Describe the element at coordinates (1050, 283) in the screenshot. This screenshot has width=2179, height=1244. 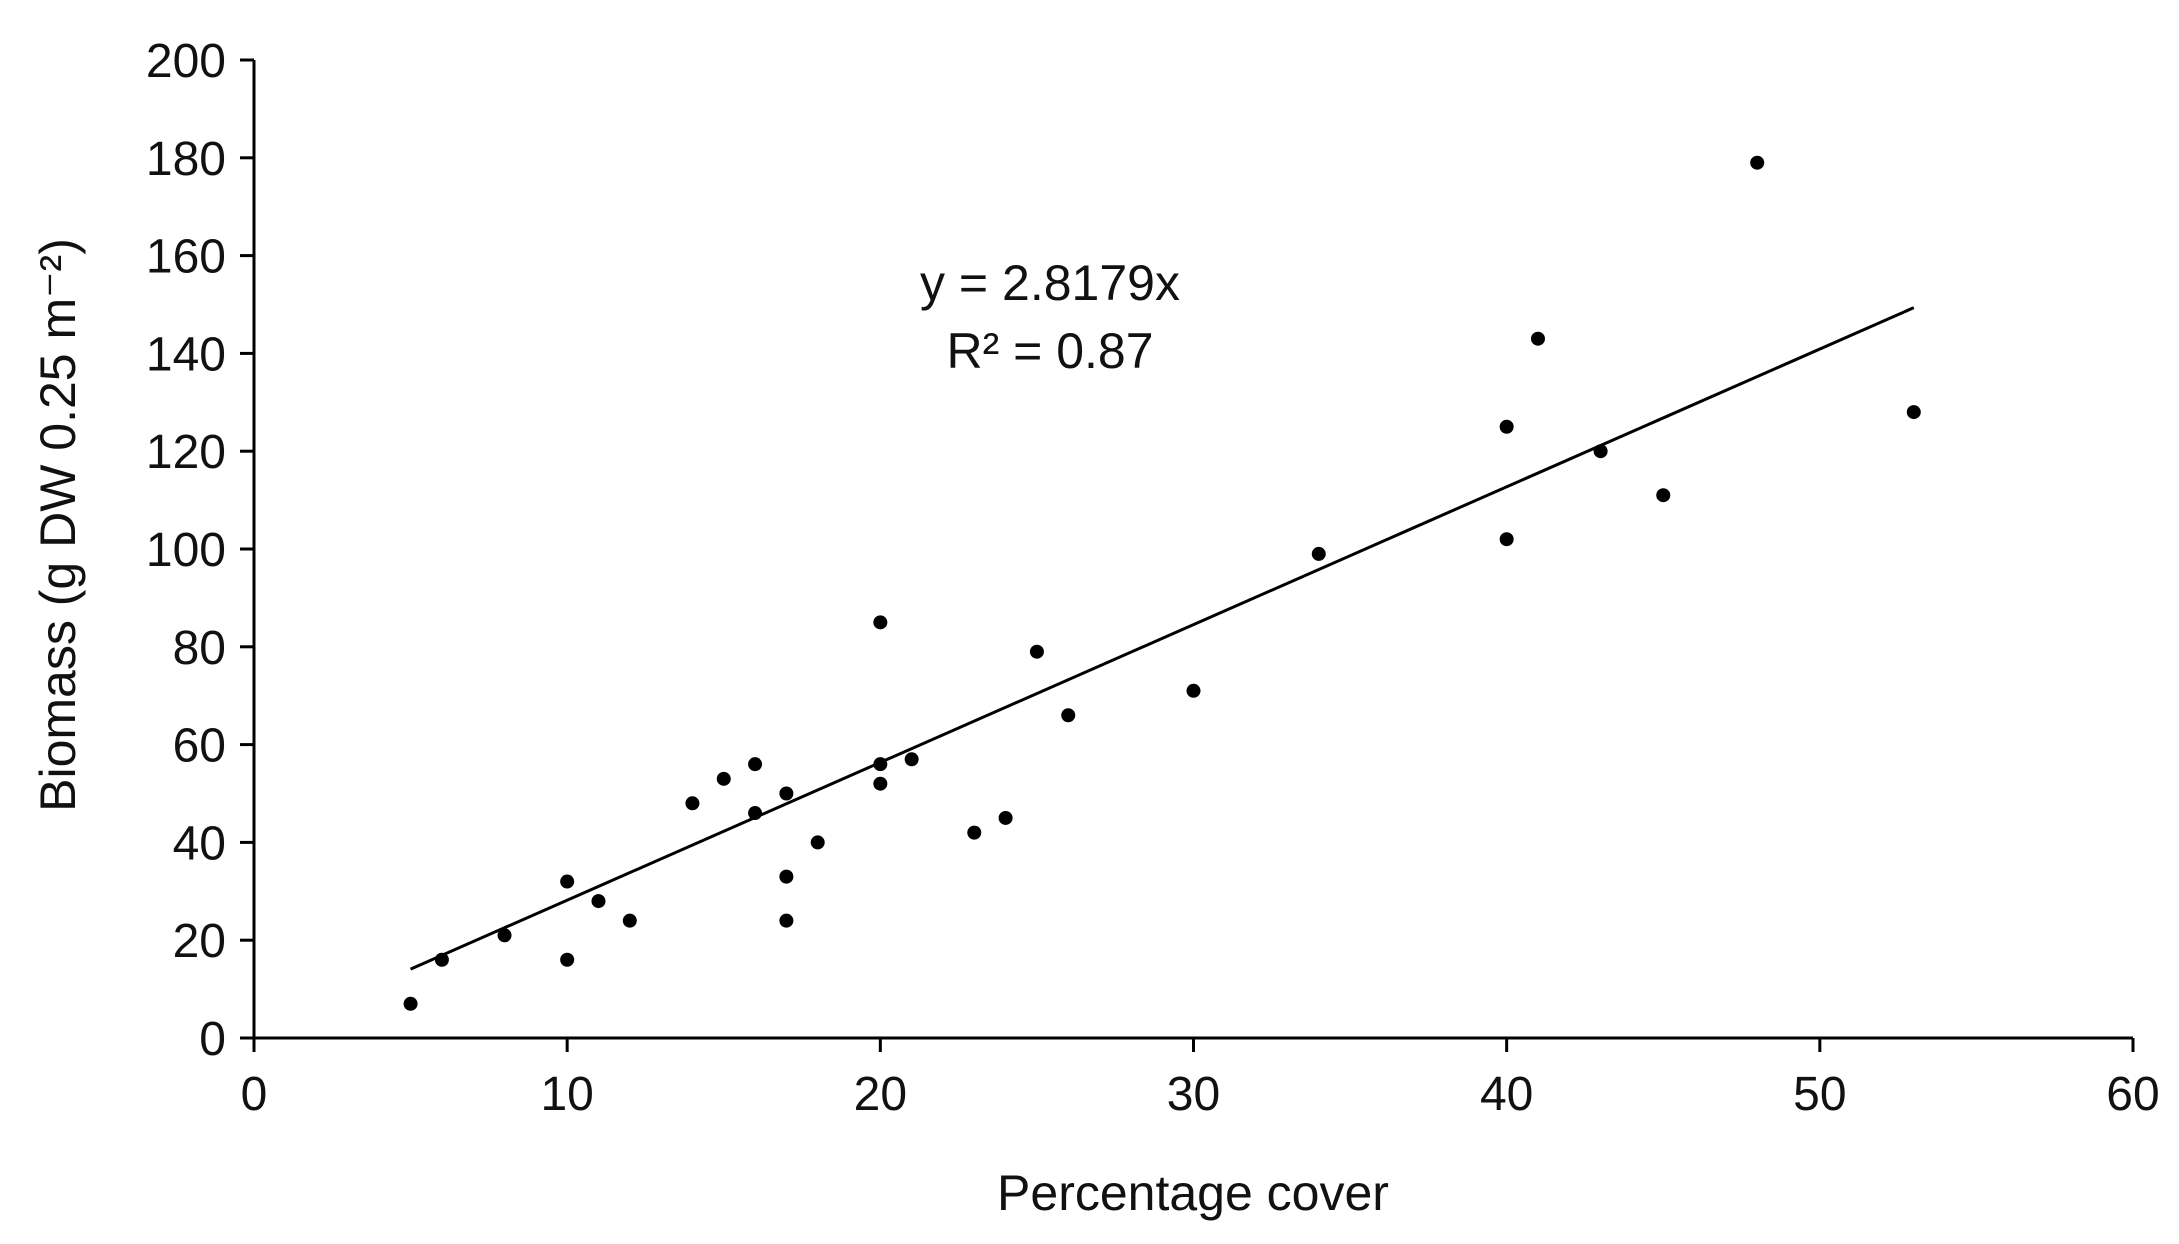
I see `trendline-equation: y = 2.8179x` at that location.